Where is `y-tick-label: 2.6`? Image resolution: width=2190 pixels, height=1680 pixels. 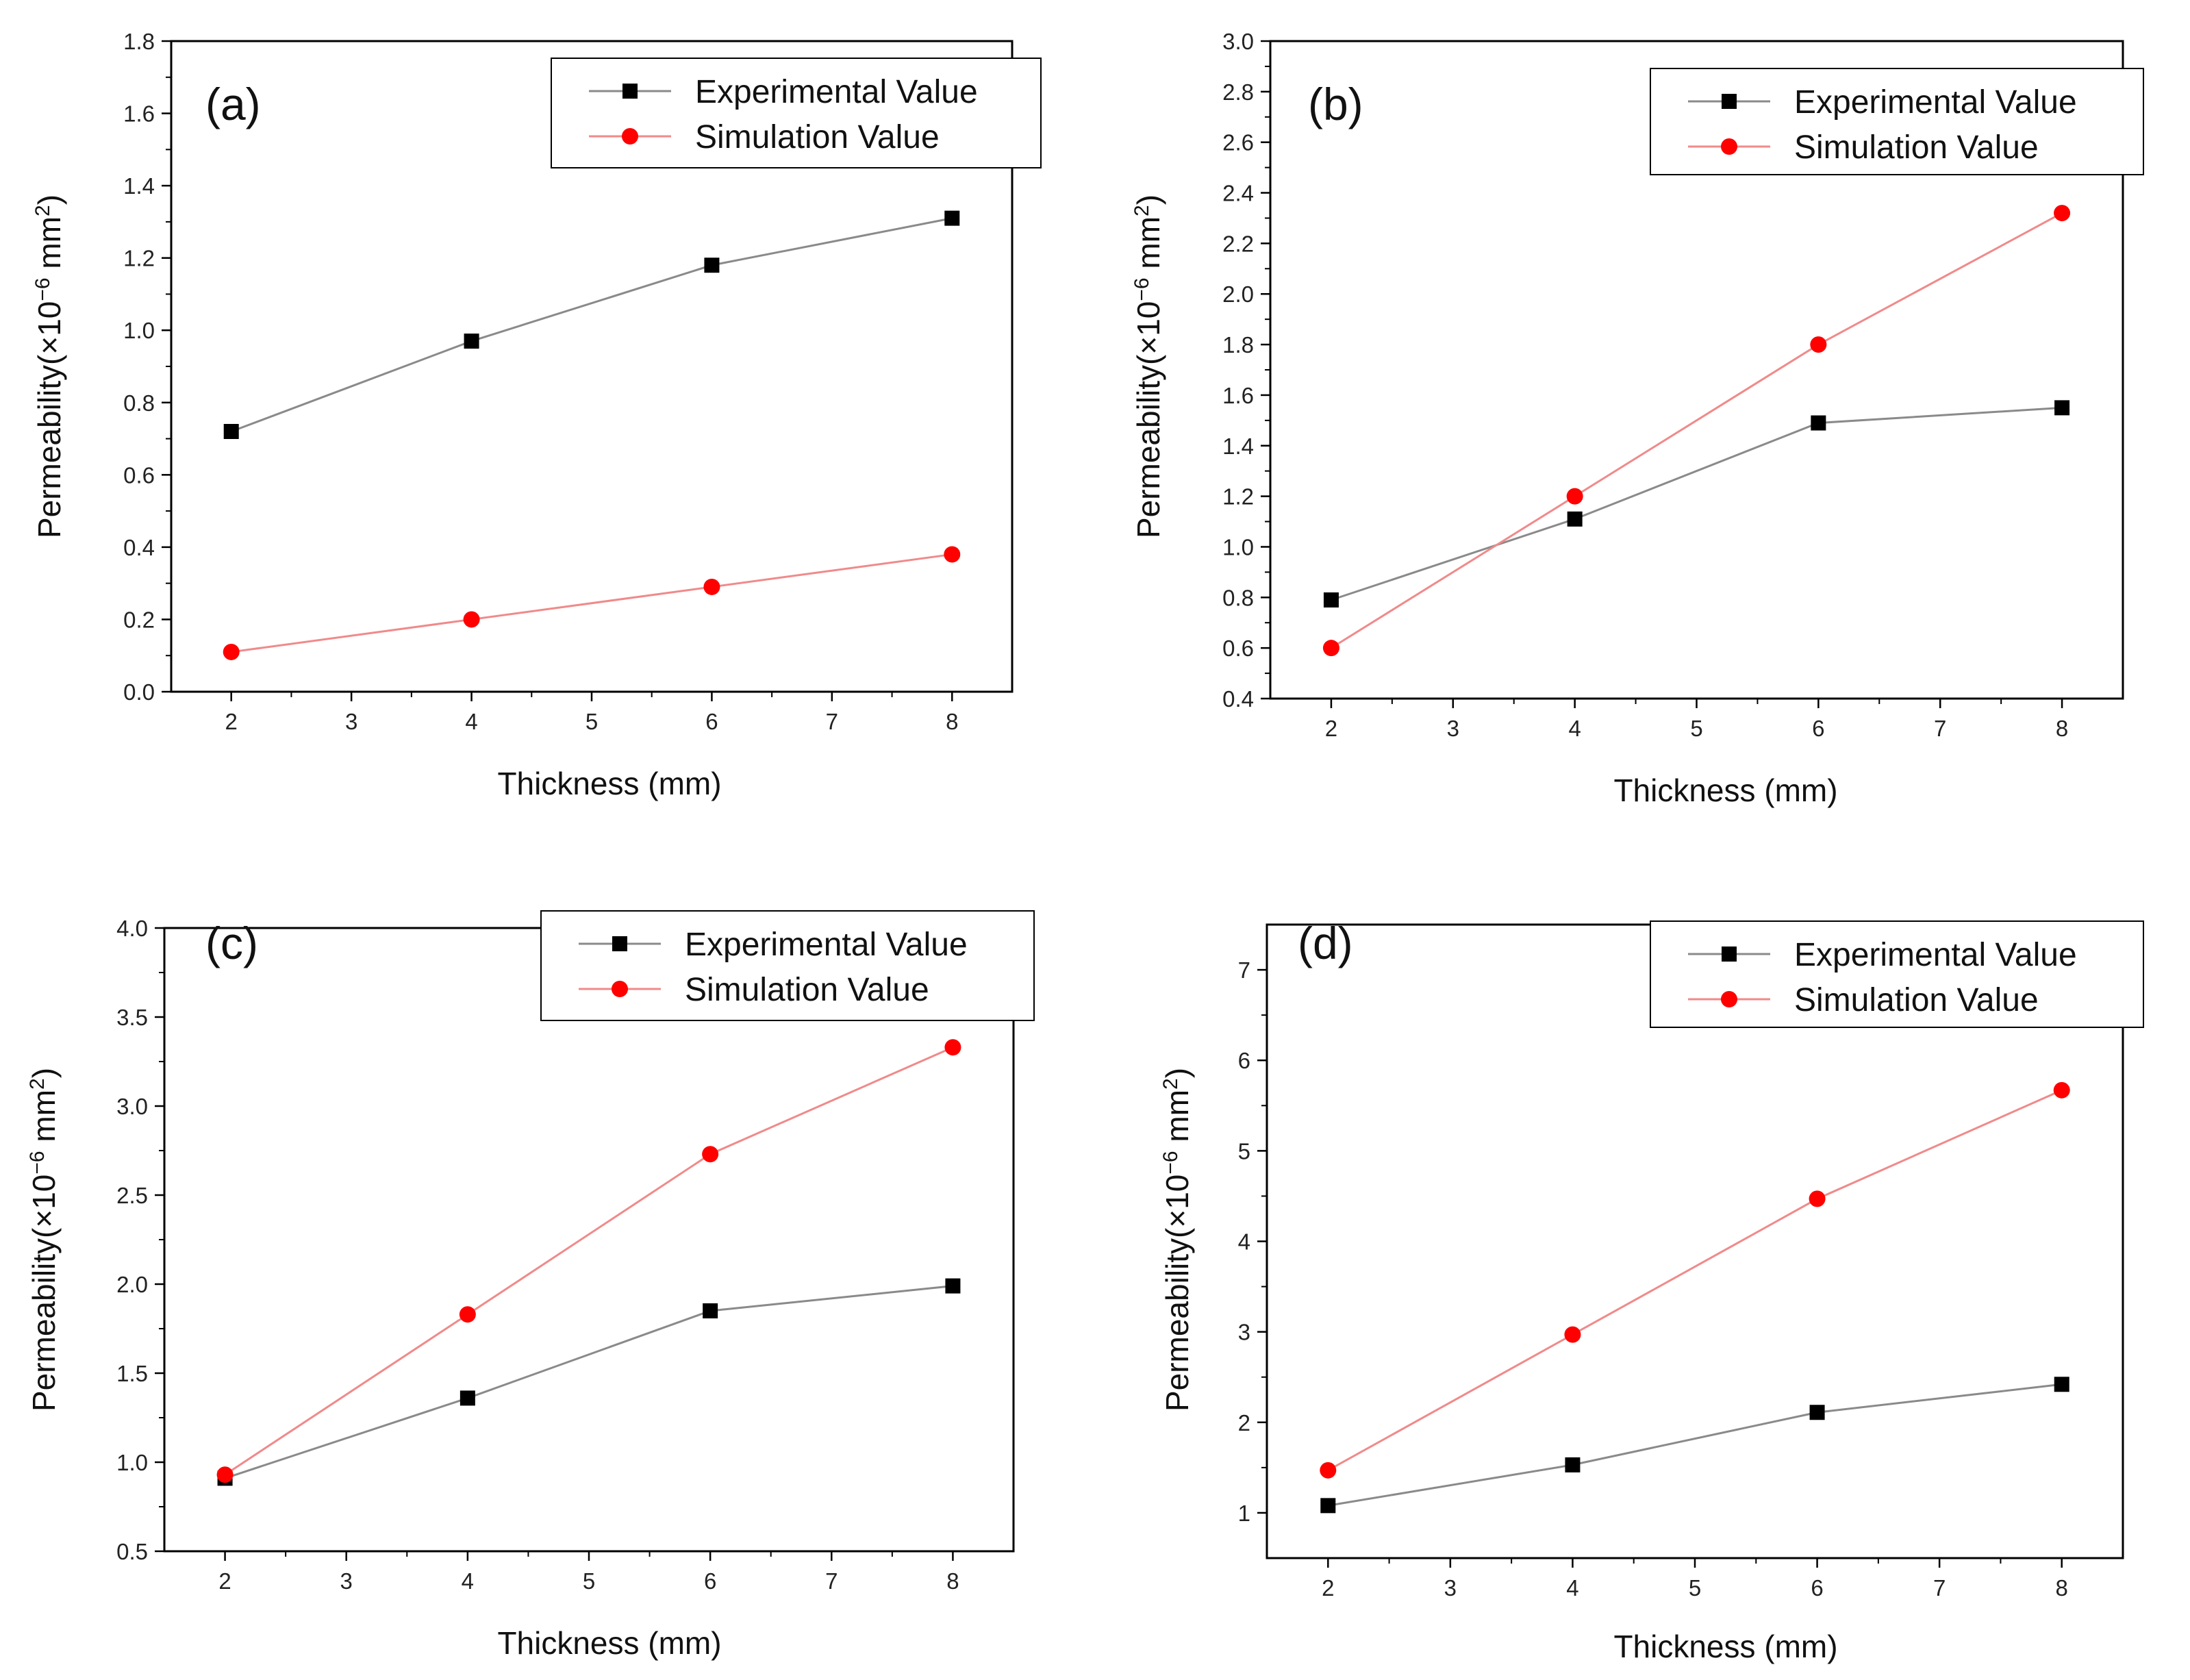 y-tick-label: 2.6 is located at coordinates (1238, 142).